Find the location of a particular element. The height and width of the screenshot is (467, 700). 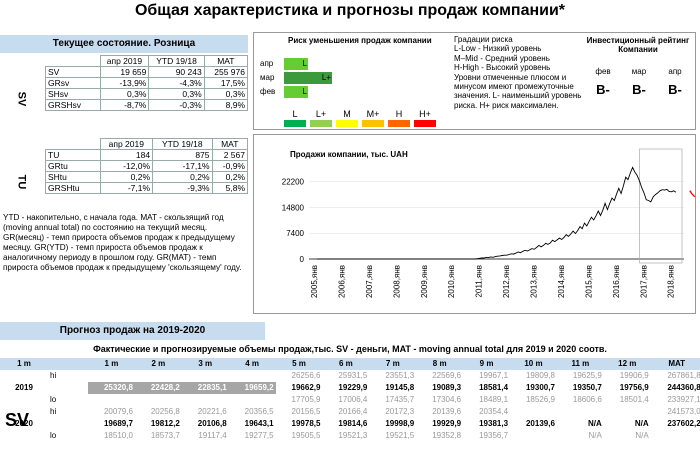

tu-cell: 2 567 is located at coordinates (230, 155).